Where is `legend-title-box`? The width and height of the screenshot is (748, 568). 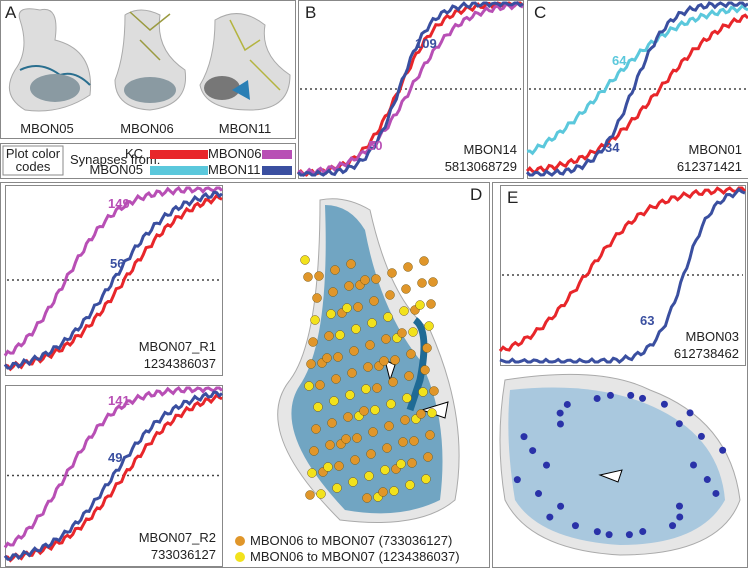 legend-title-box is located at coordinates (33, 160).